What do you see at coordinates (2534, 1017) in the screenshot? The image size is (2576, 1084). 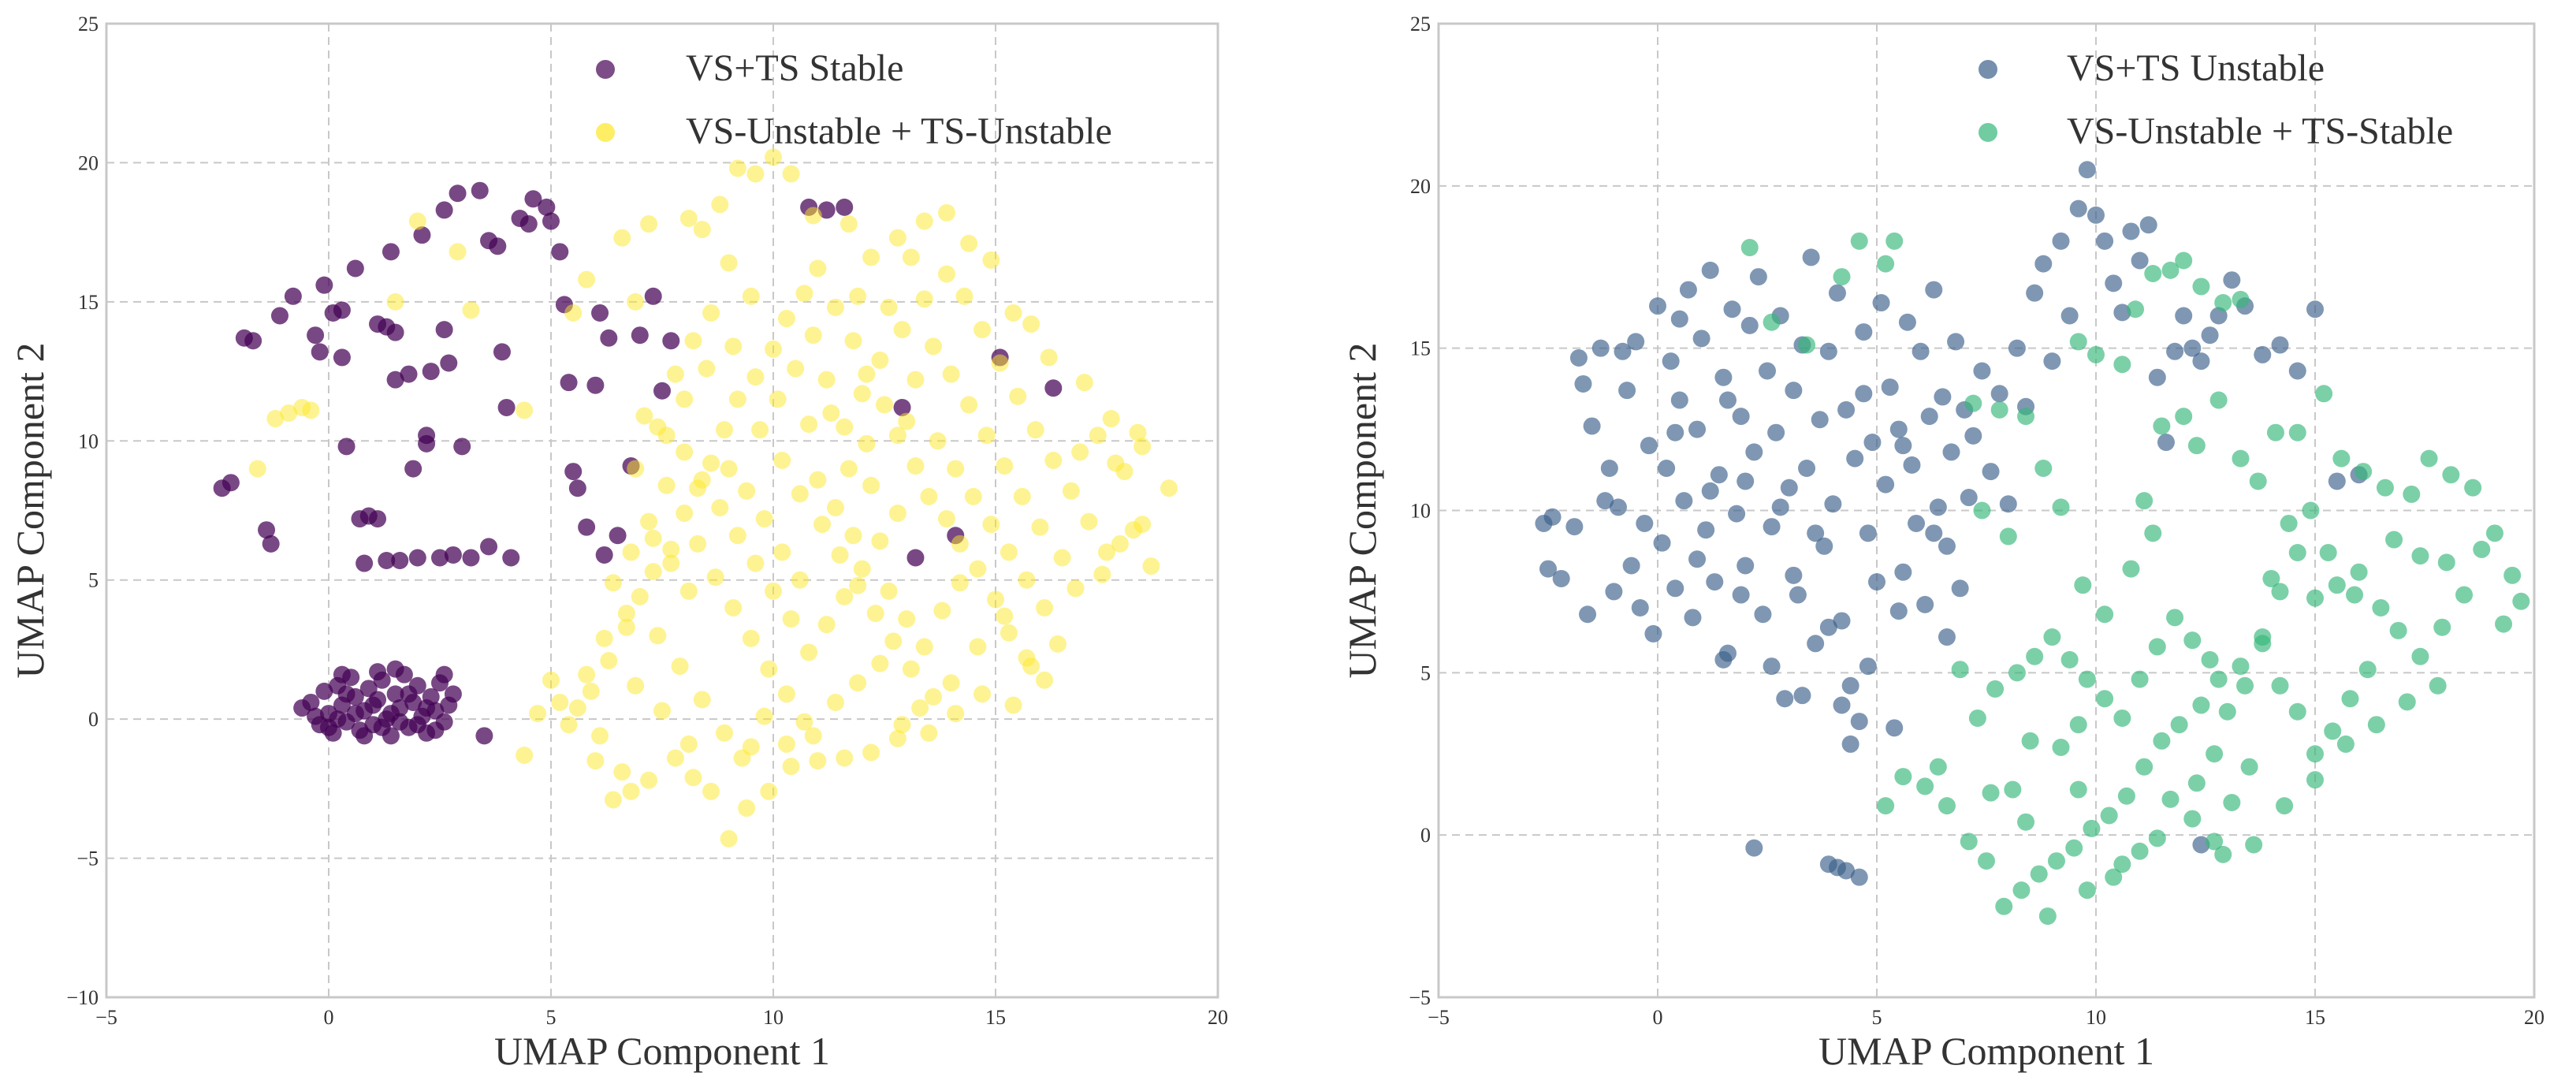 I see `x-tick-label: 20` at bounding box center [2534, 1017].